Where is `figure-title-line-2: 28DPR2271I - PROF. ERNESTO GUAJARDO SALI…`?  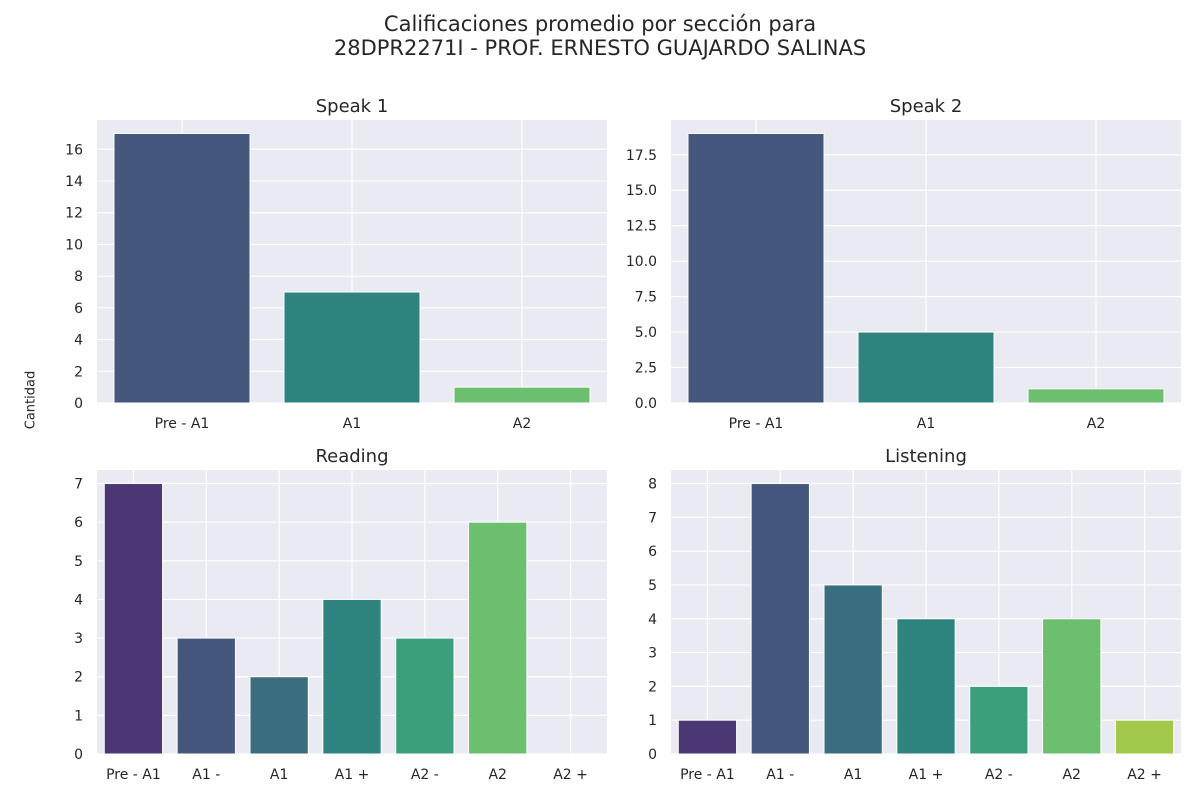 figure-title-line-2: 28DPR2271I - PROF. ERNESTO GUAJARDO SALI… is located at coordinates (600, 48).